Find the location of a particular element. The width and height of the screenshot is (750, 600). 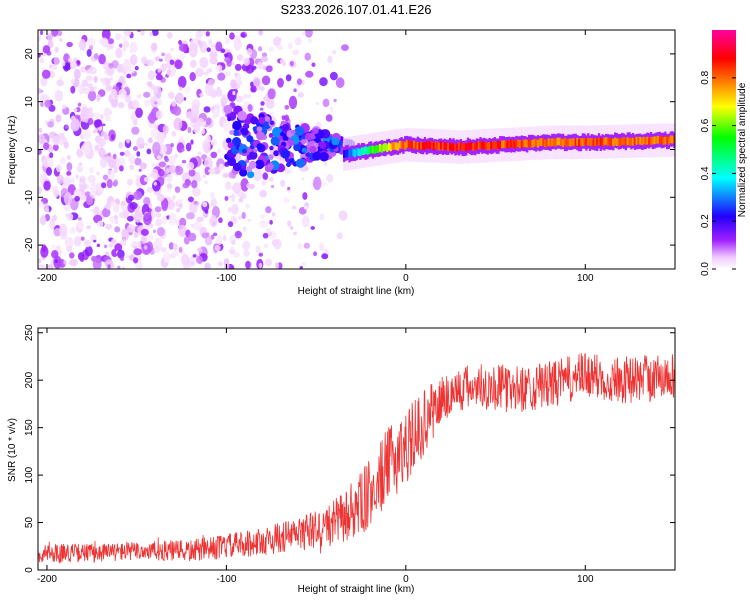

snr-ytick-label: 200 is located at coordinates (29, 379).